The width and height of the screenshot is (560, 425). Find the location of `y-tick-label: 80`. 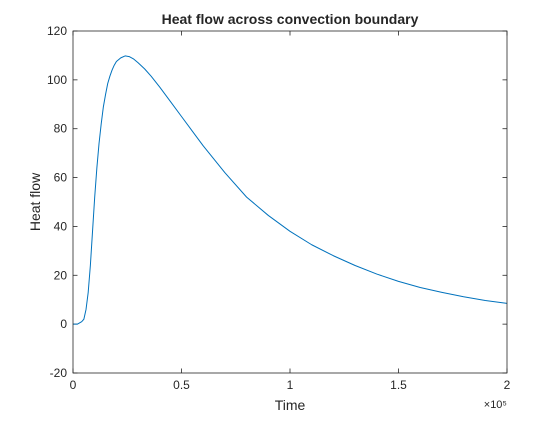

y-tick-label: 80 is located at coordinates (61, 129).